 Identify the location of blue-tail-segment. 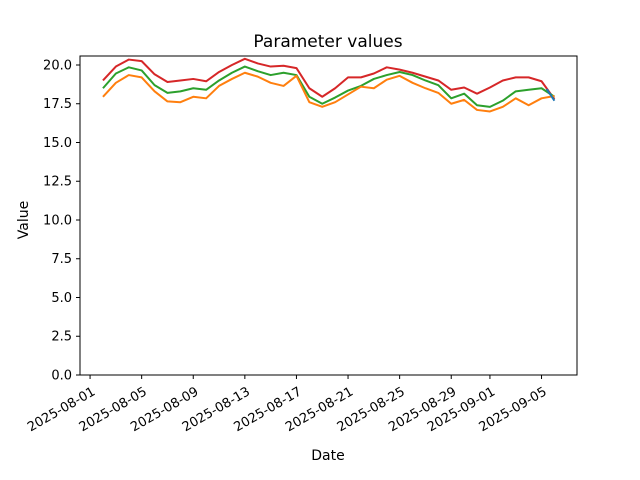
(550, 95).